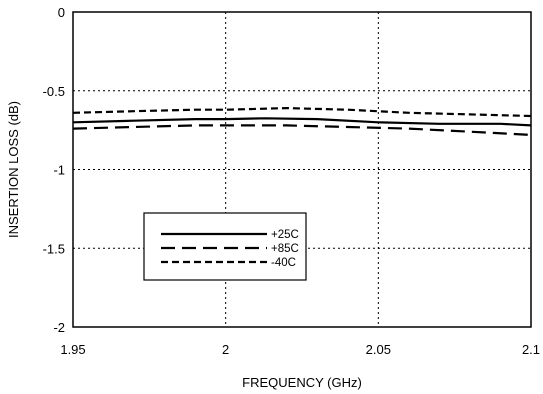  What do you see at coordinates (378, 349) in the screenshot?
I see `x-tick-label: 2.05` at bounding box center [378, 349].